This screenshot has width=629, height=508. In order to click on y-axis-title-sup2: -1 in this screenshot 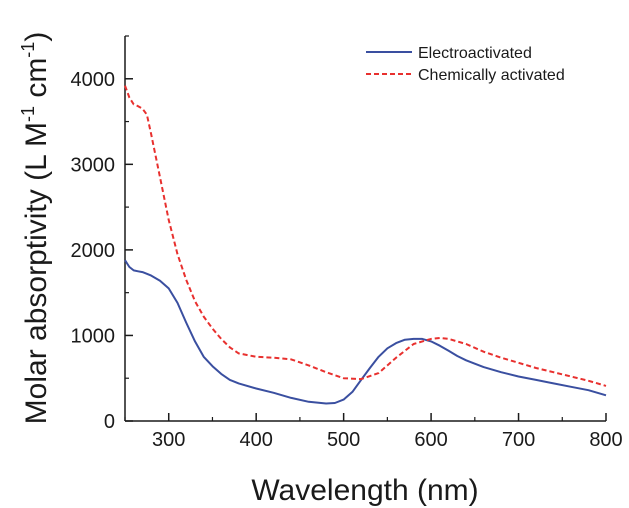, I will do `click(28, 50)`.